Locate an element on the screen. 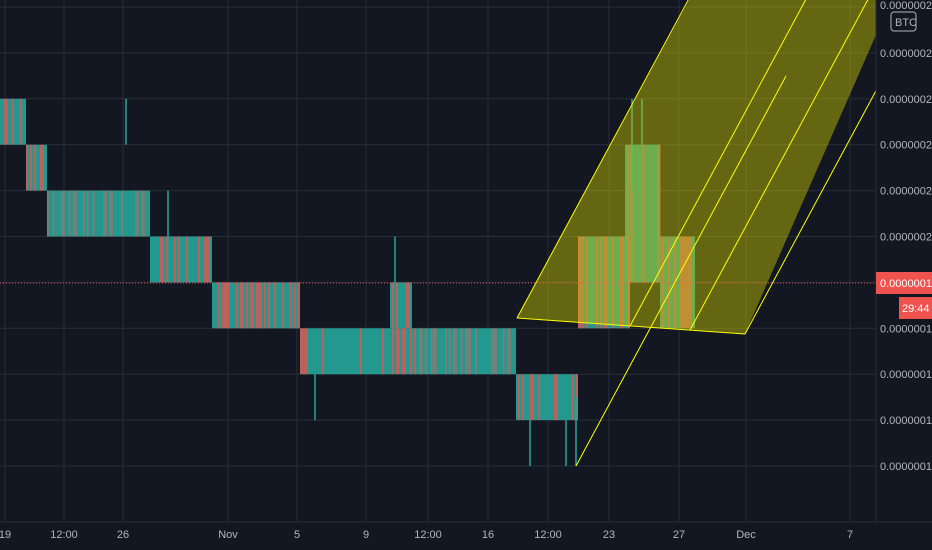 The width and height of the screenshot is (932, 550). currency-badge is located at coordinates (903, 21).